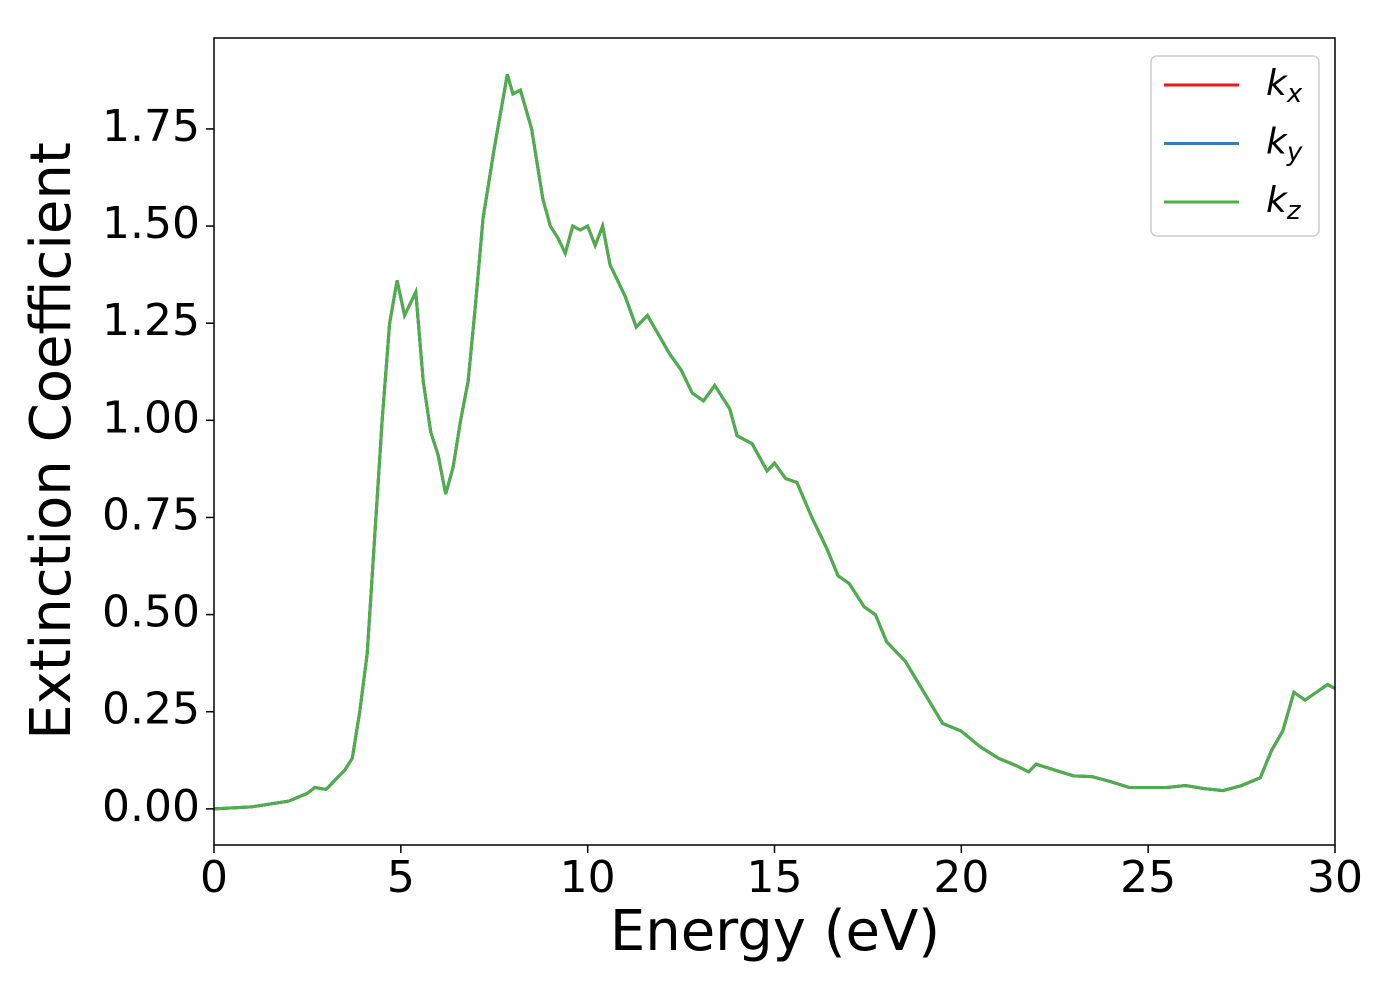 The width and height of the screenshot is (1400, 1000). What do you see at coordinates (1235, 146) in the screenshot?
I see `legend-box` at bounding box center [1235, 146].